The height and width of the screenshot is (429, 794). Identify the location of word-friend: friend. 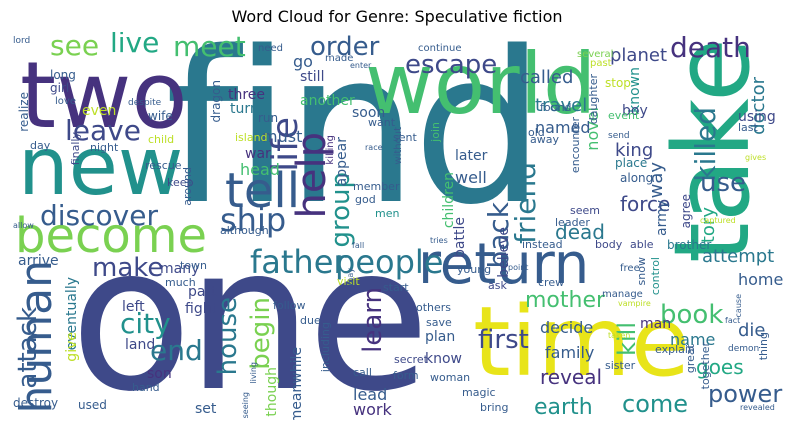
(525, 203).